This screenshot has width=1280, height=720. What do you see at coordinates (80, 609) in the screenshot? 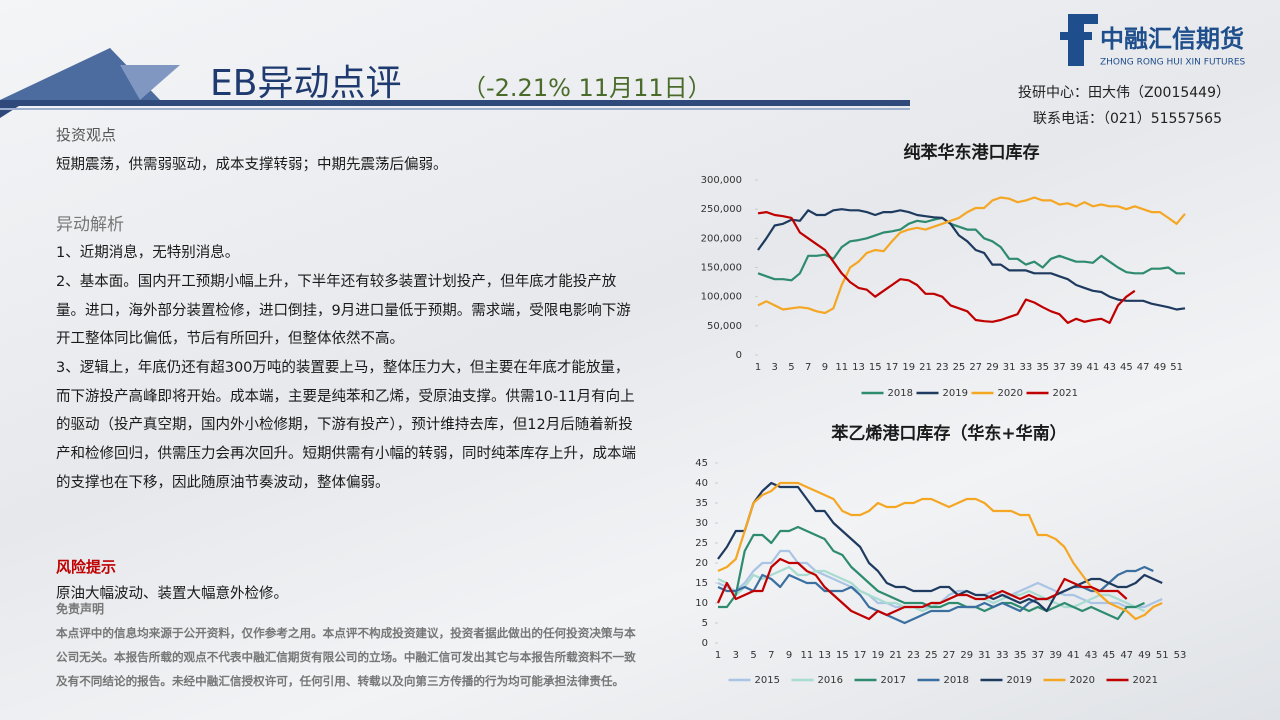
I see `disclaimer-heading: 免责声明` at bounding box center [80, 609].